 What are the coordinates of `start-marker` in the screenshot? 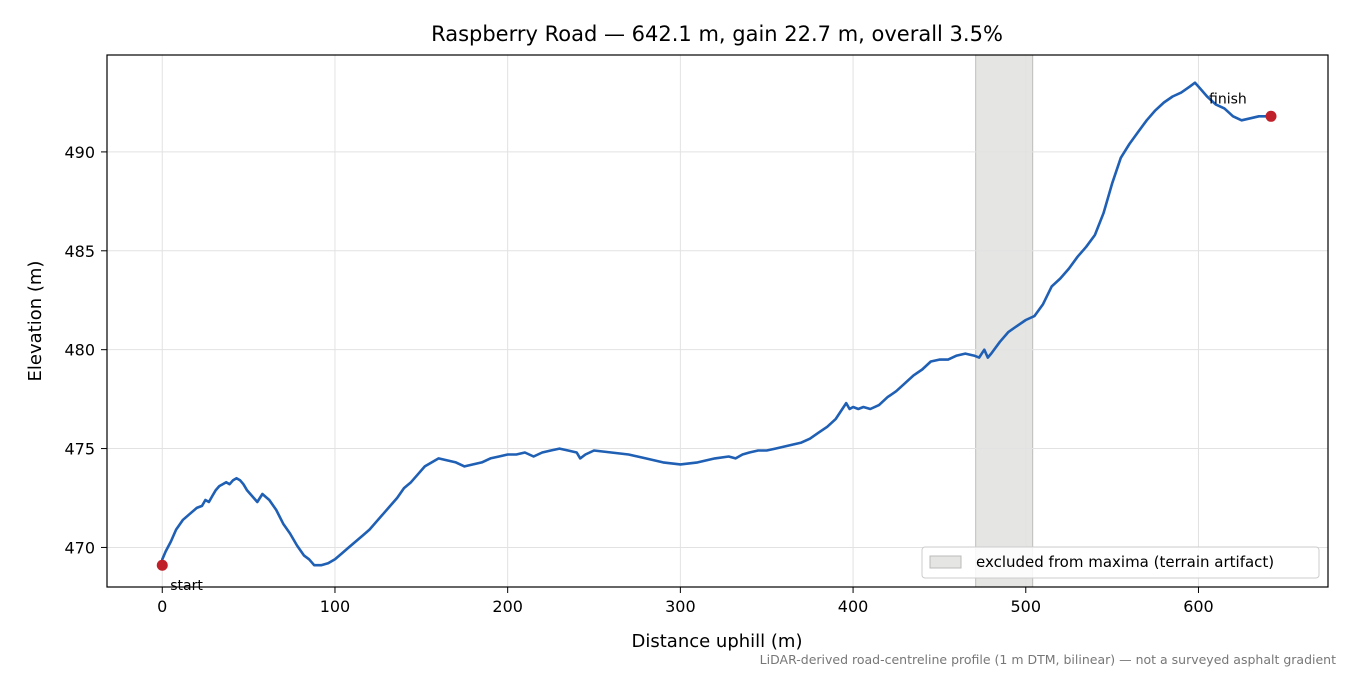 It's located at (162, 565).